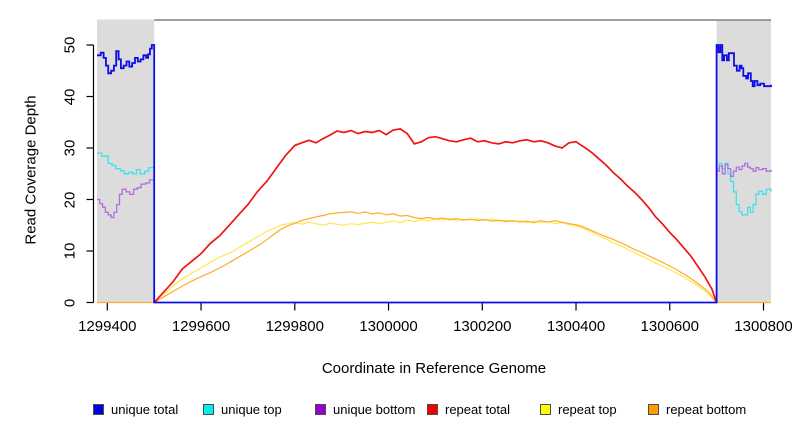 The image size is (792, 432). I want to click on legend-label: unique bottom, so click(374, 409).